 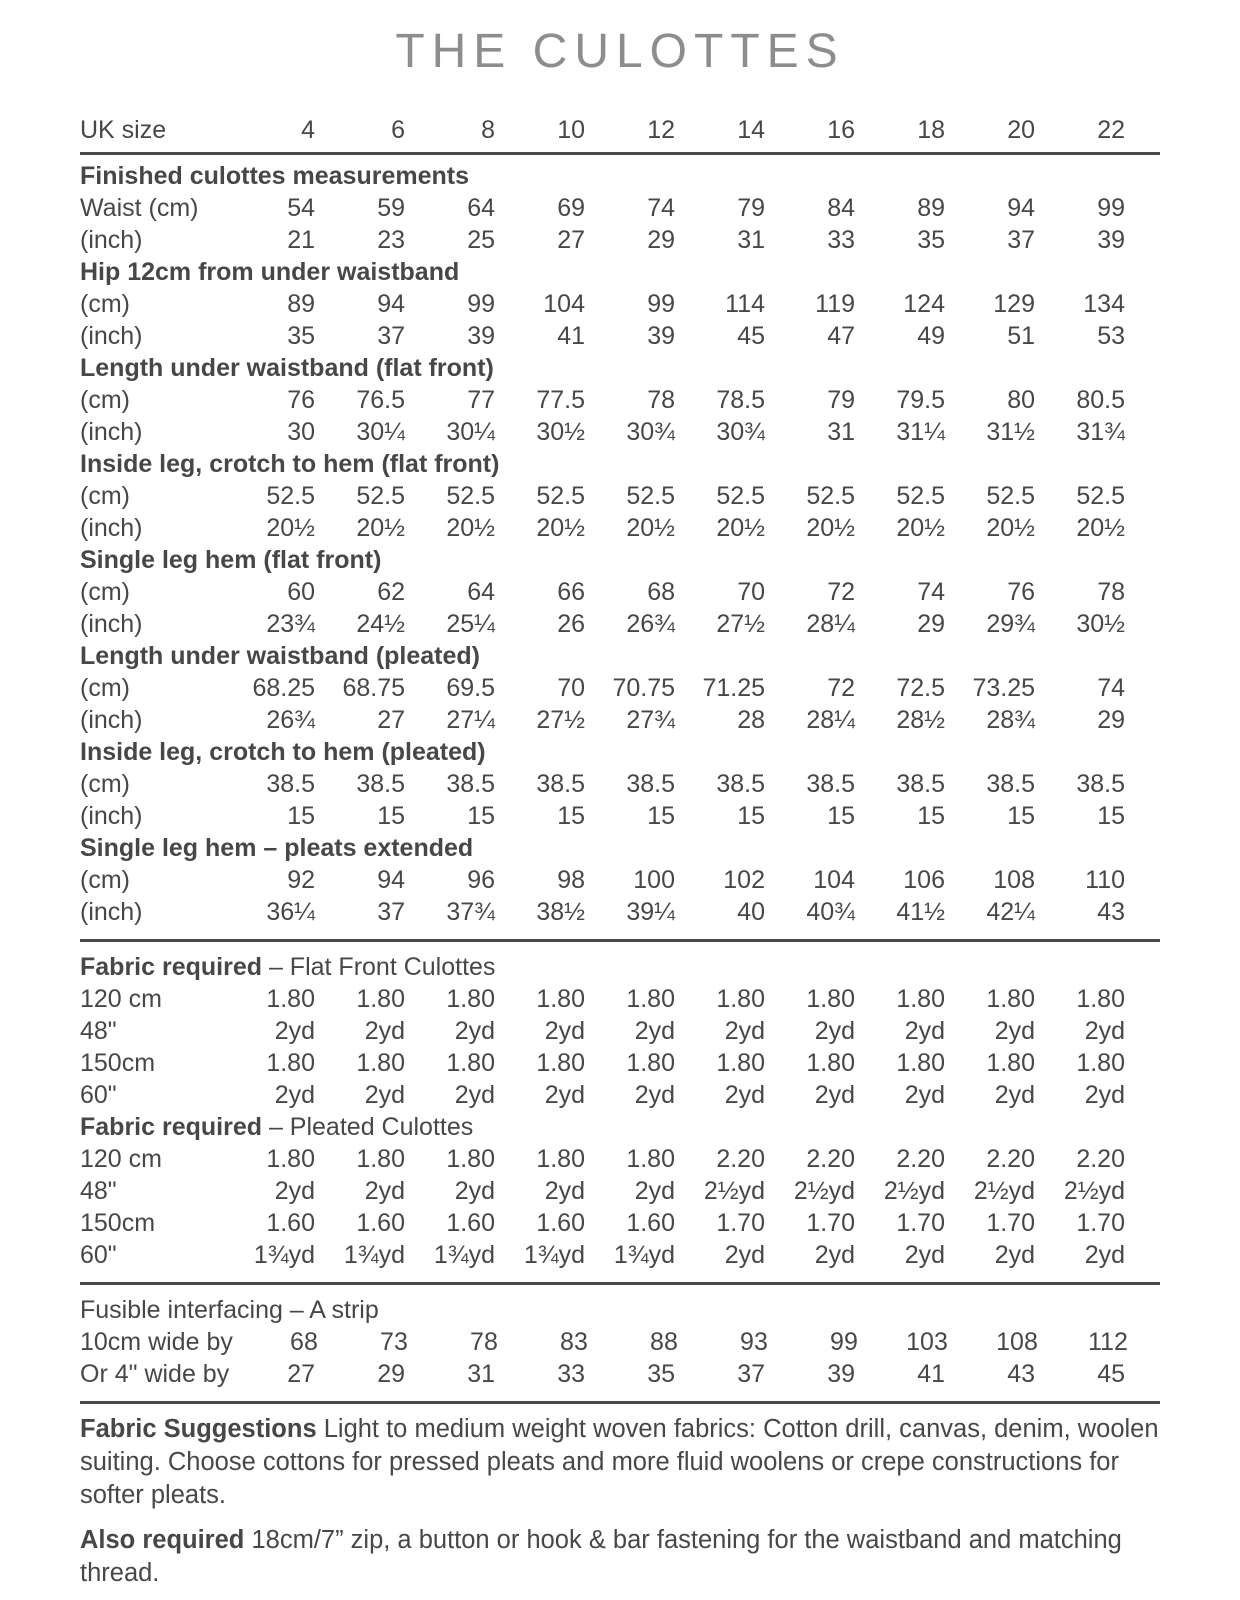 I want to click on cell-value: 33, so click(x=841, y=239).